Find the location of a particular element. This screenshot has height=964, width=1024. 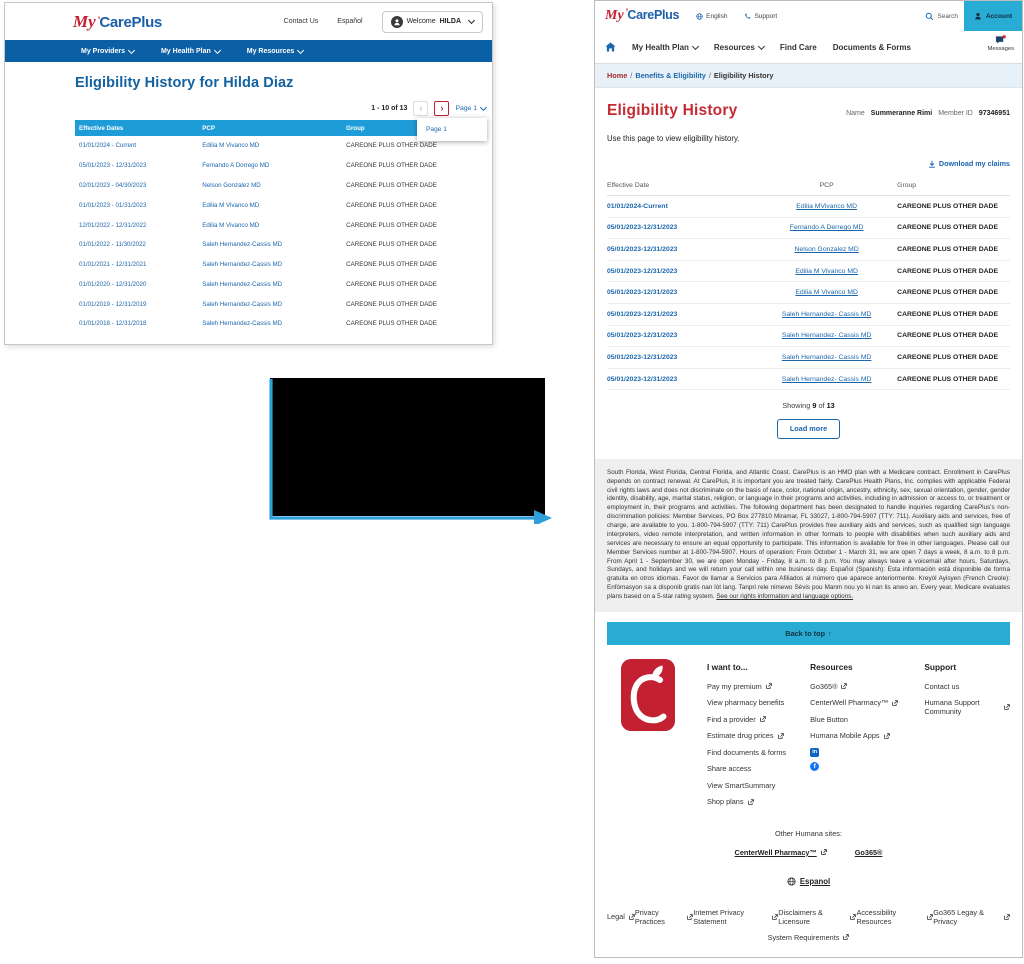

support-link: Support is located at coordinates (760, 16).